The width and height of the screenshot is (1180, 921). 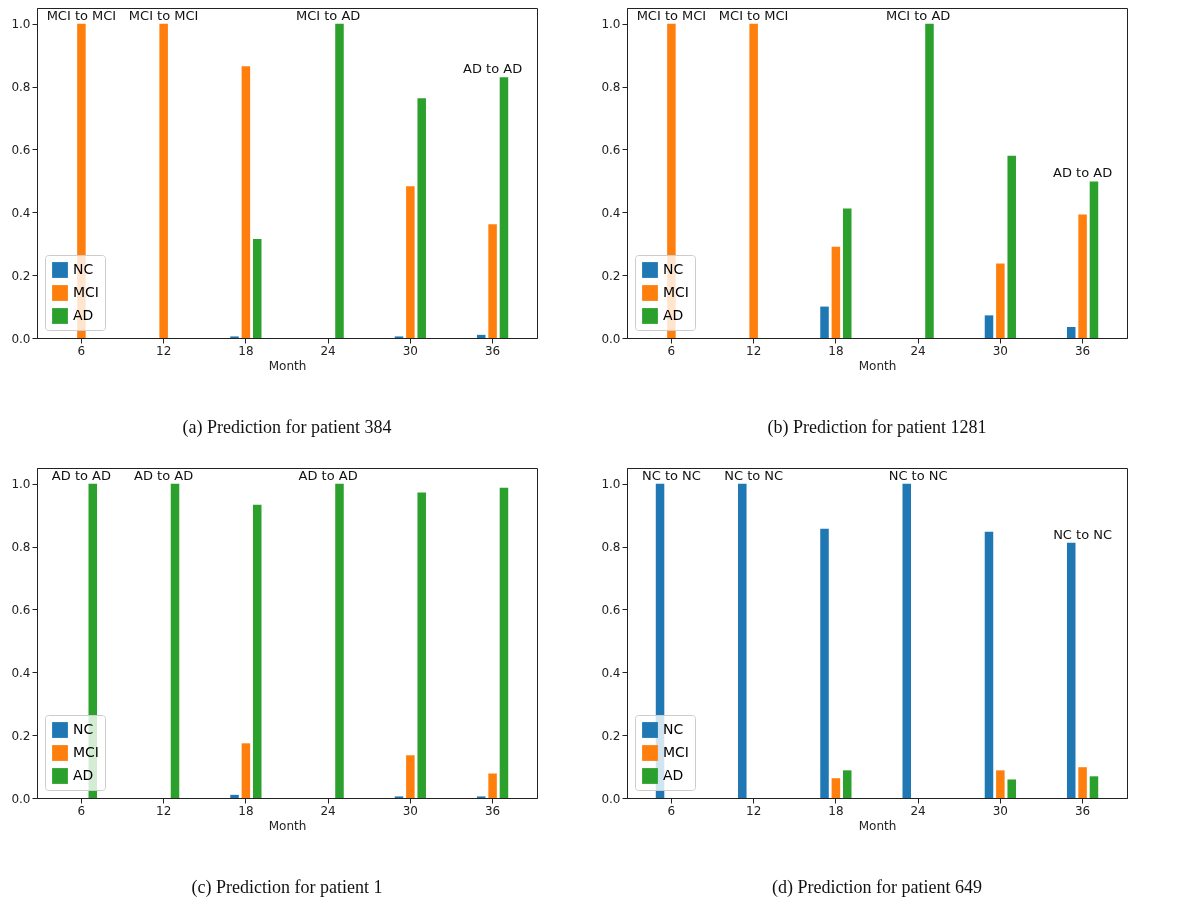 What do you see at coordinates (287, 427) in the screenshot?
I see `text: (a) Prediction for patient 384` at bounding box center [287, 427].